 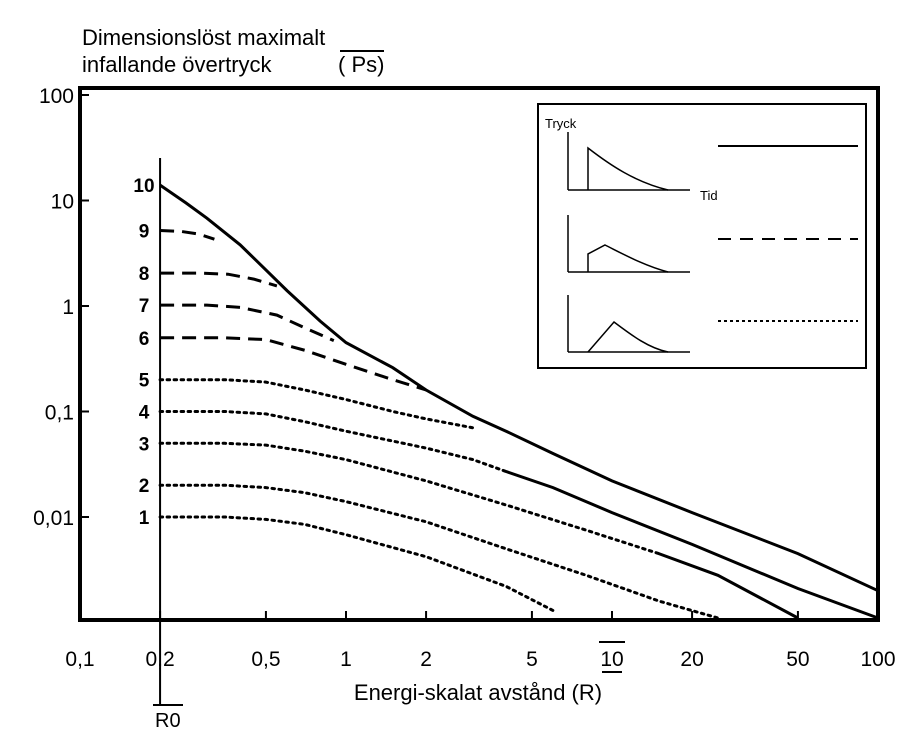 I want to click on x-tick-label: 5, so click(x=532, y=659).